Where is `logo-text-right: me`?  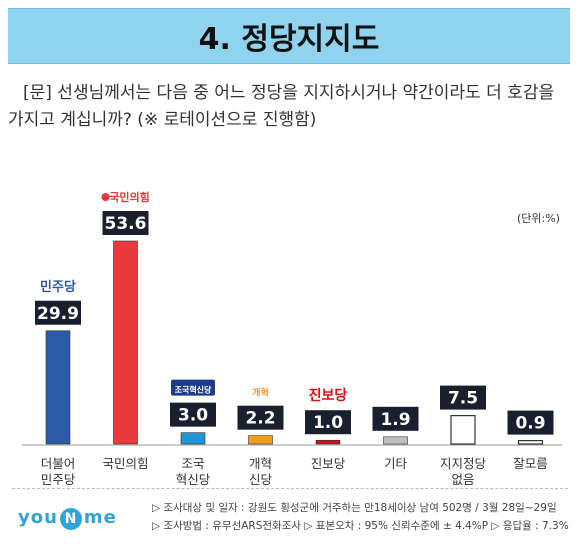 logo-text-right: me is located at coordinates (100, 517).